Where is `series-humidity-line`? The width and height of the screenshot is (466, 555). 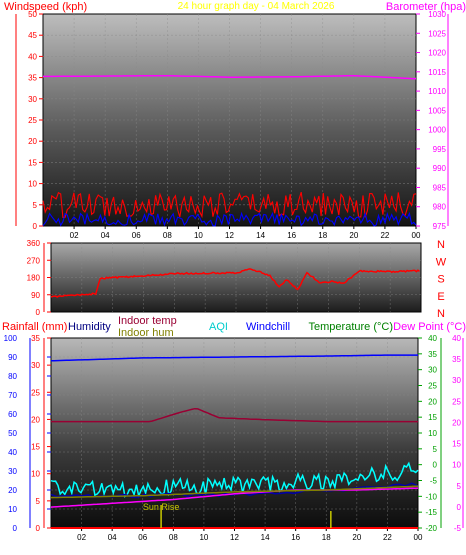
series-humidity-line is located at coordinates (234, 358).